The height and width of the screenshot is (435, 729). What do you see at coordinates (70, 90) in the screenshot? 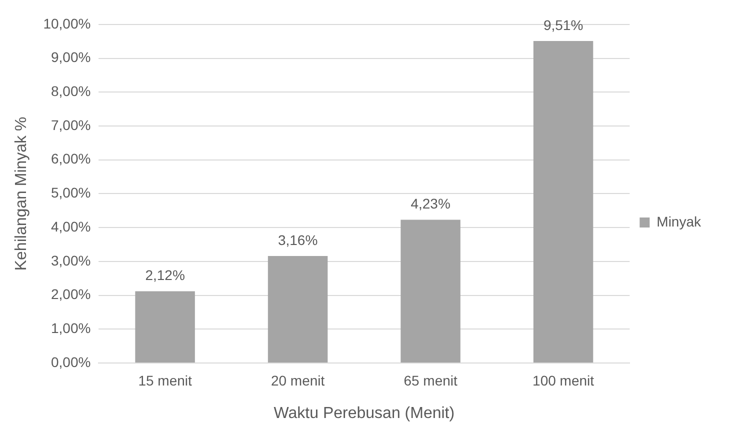
I see `y-tick-label: 8,00%` at bounding box center [70, 90].